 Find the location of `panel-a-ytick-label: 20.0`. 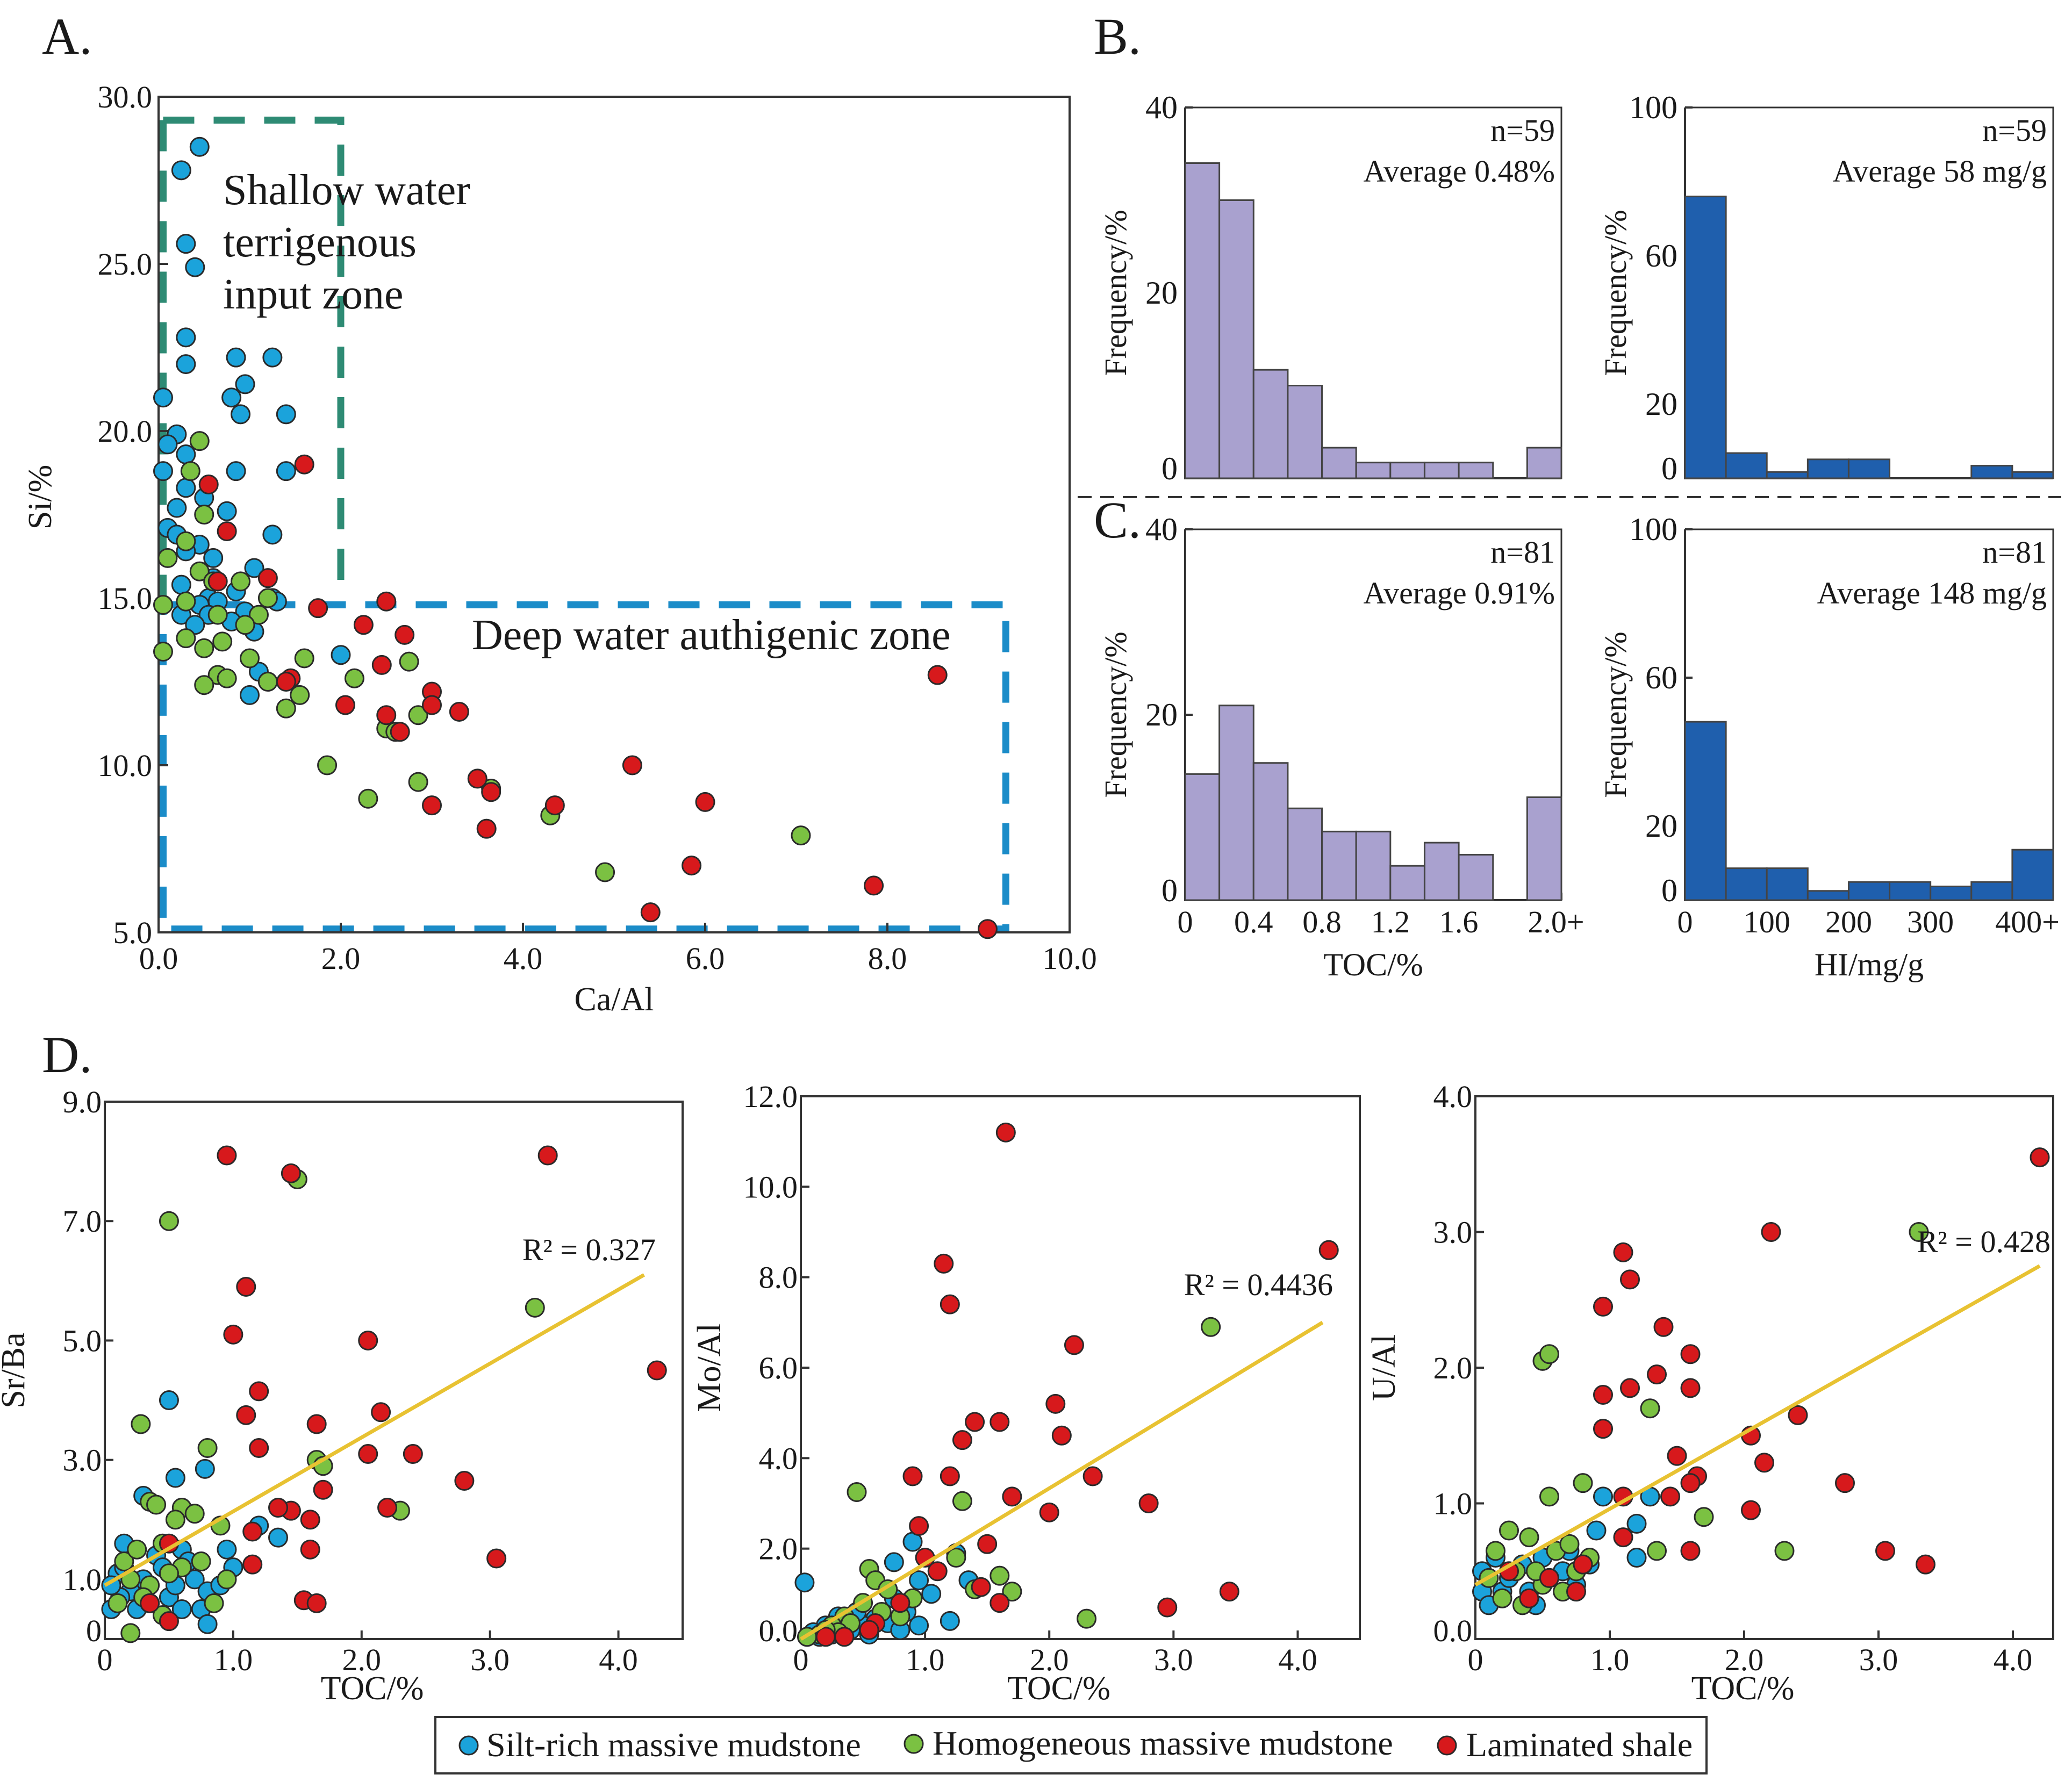

panel-a-ytick-label: 20.0 is located at coordinates (125, 431).